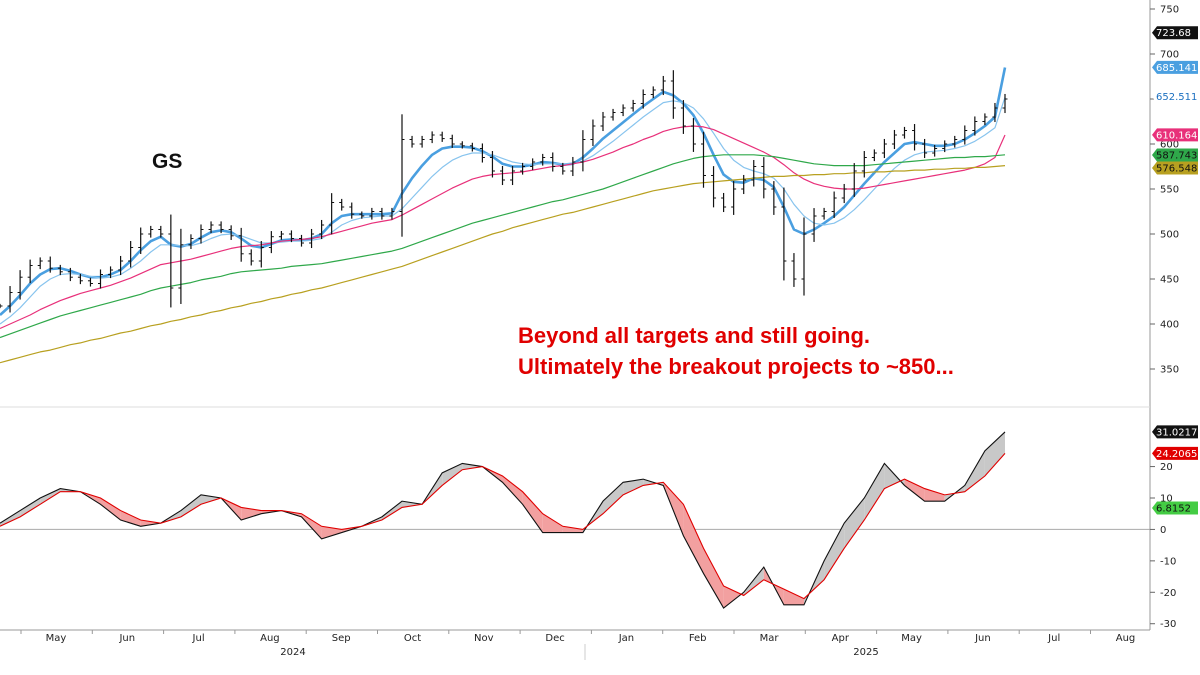  Describe the element at coordinates (1166, 467) in the screenshot. I see `osc-tick-label: 20` at that location.